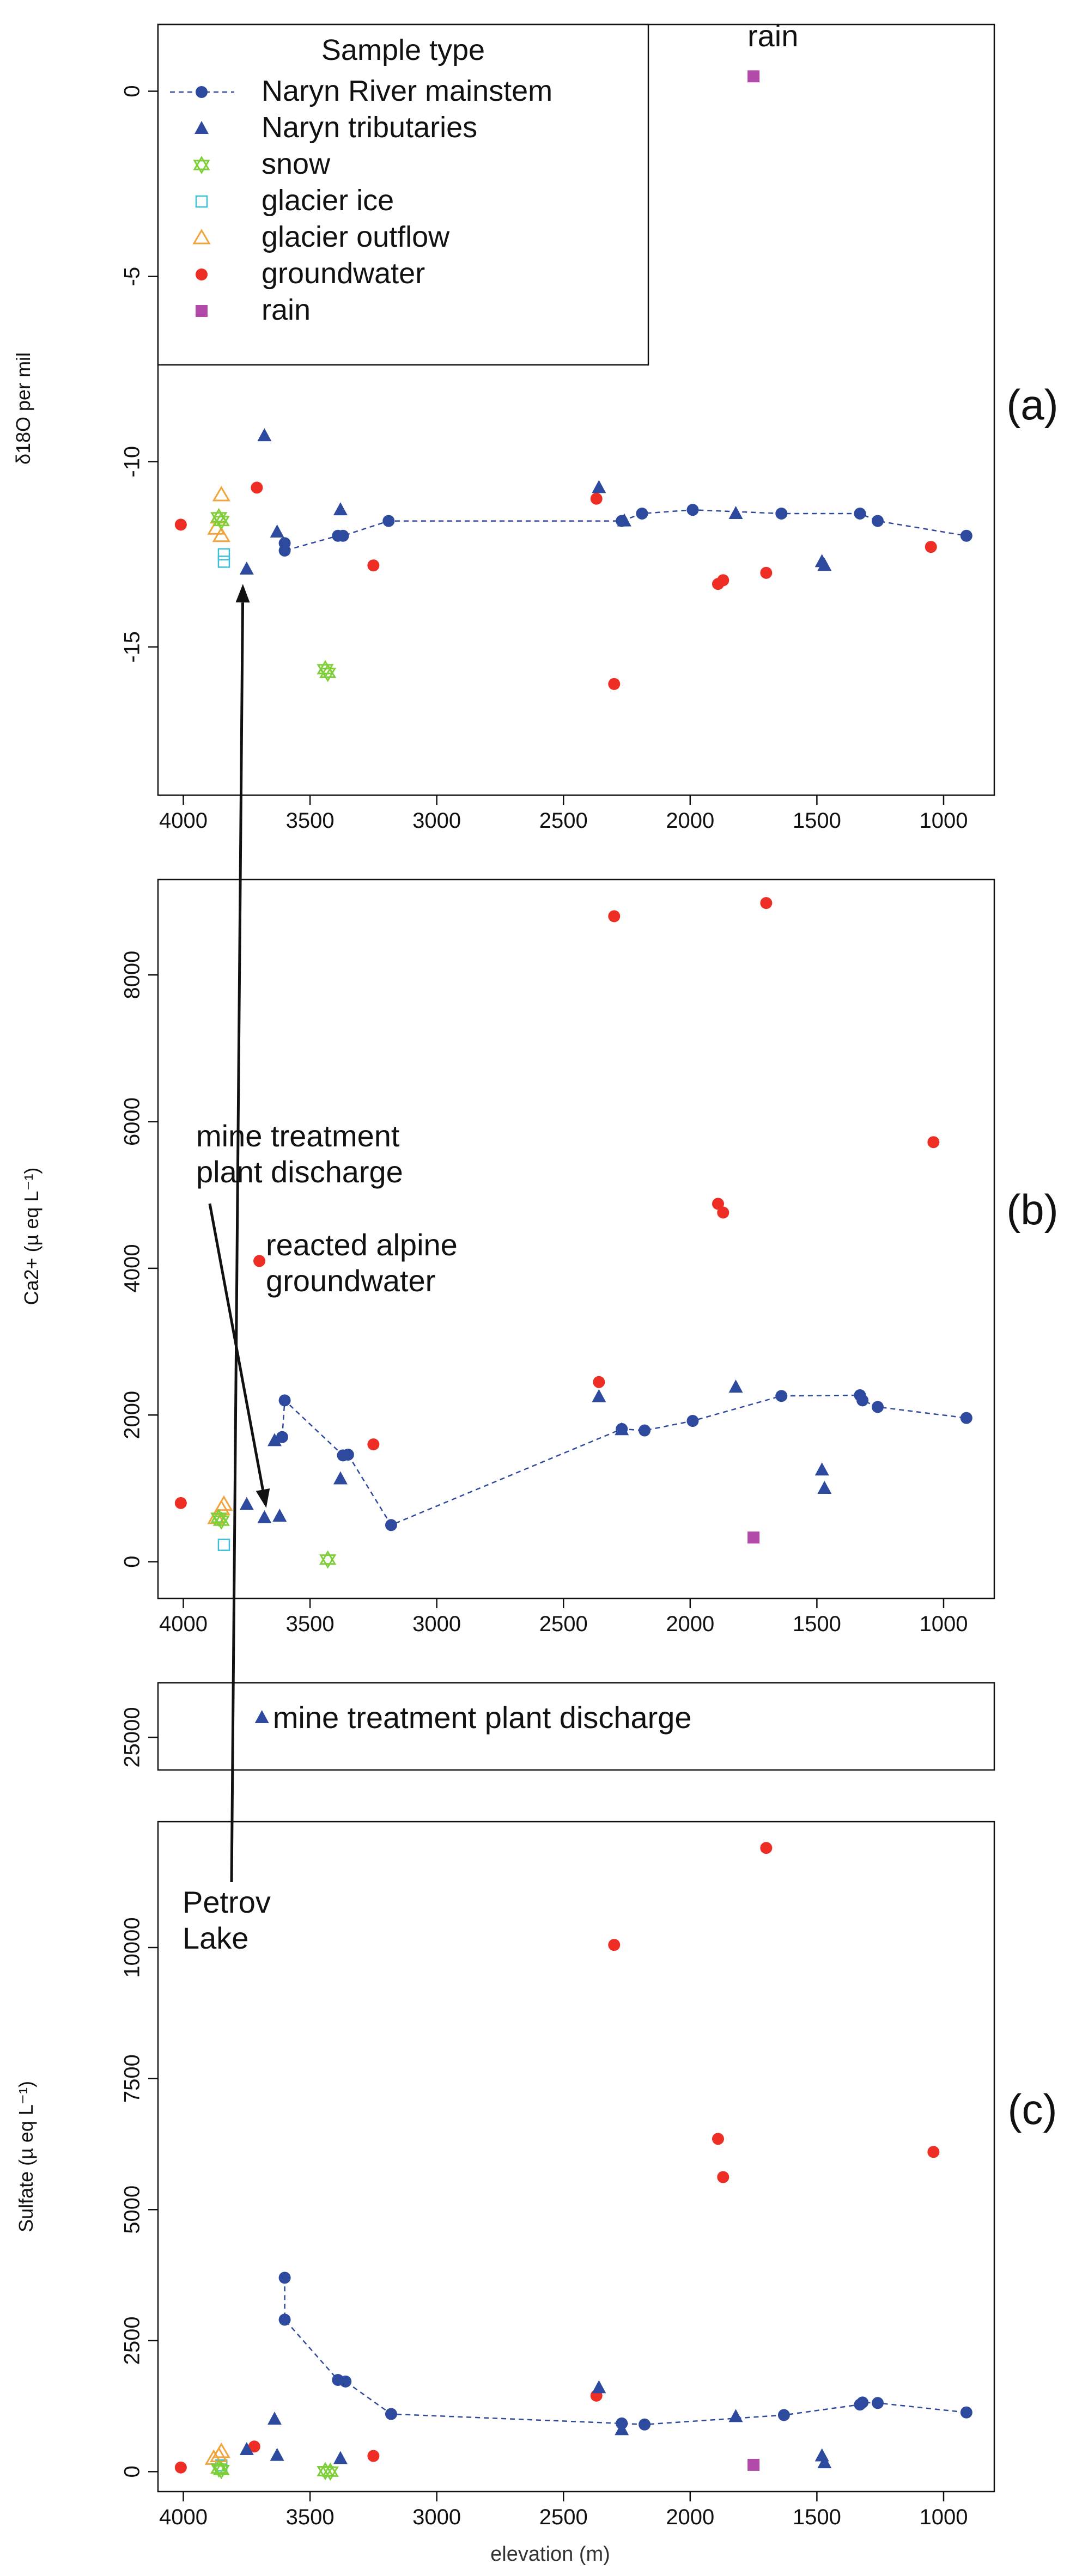 Image resolution: width=1076 pixels, height=2576 pixels. What do you see at coordinates (436, 1624) in the screenshot?
I see `x-tick-label-b-2: 3000` at bounding box center [436, 1624].